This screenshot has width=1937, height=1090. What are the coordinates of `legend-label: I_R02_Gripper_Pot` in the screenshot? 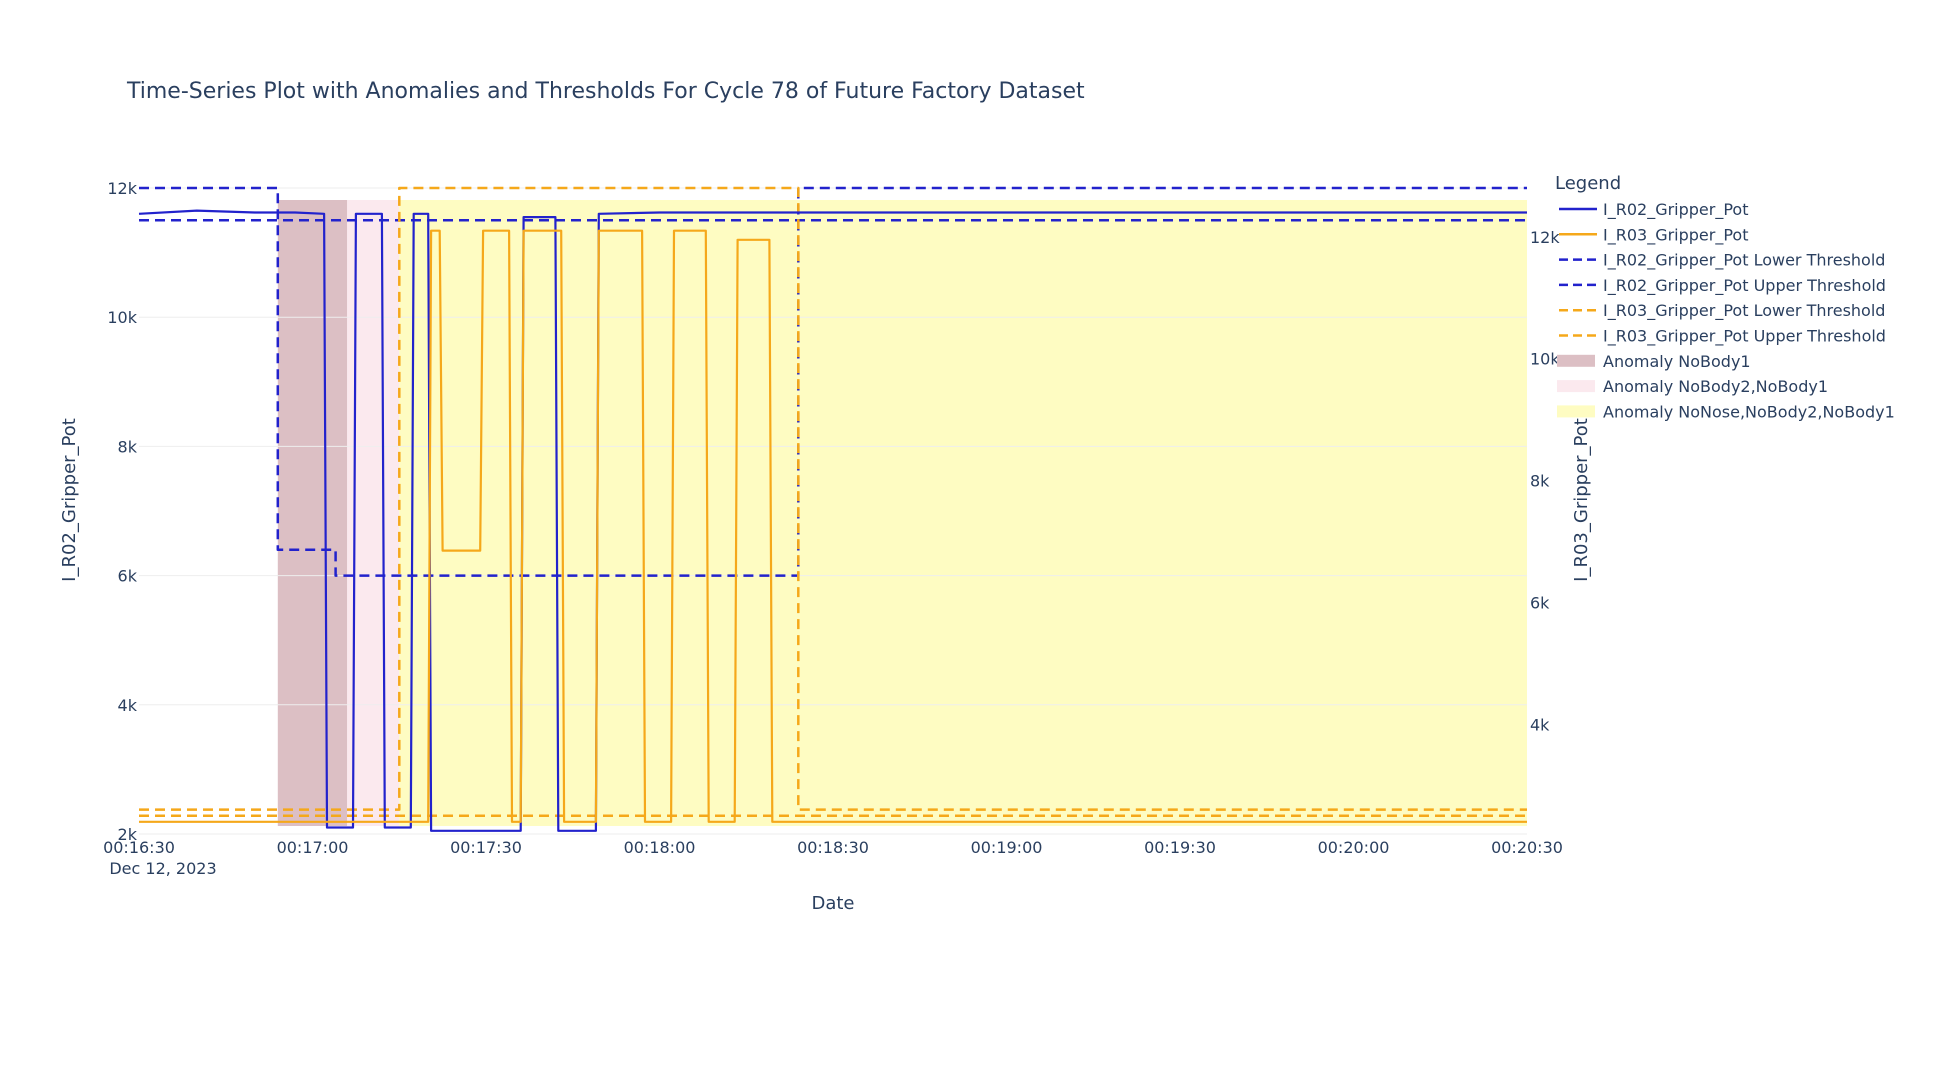 It's located at (1676, 210).